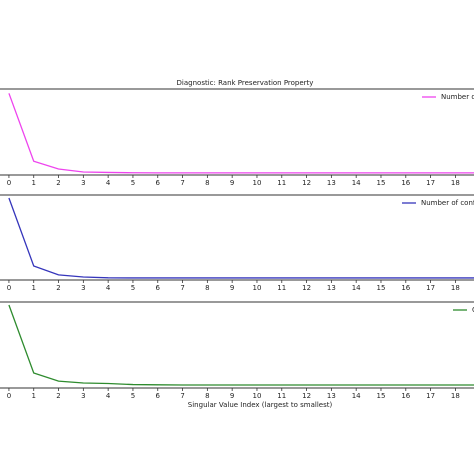 The image size is (474, 474). I want to click on chart-title: Diagnostic: Rank Preservation Property, so click(245, 83).